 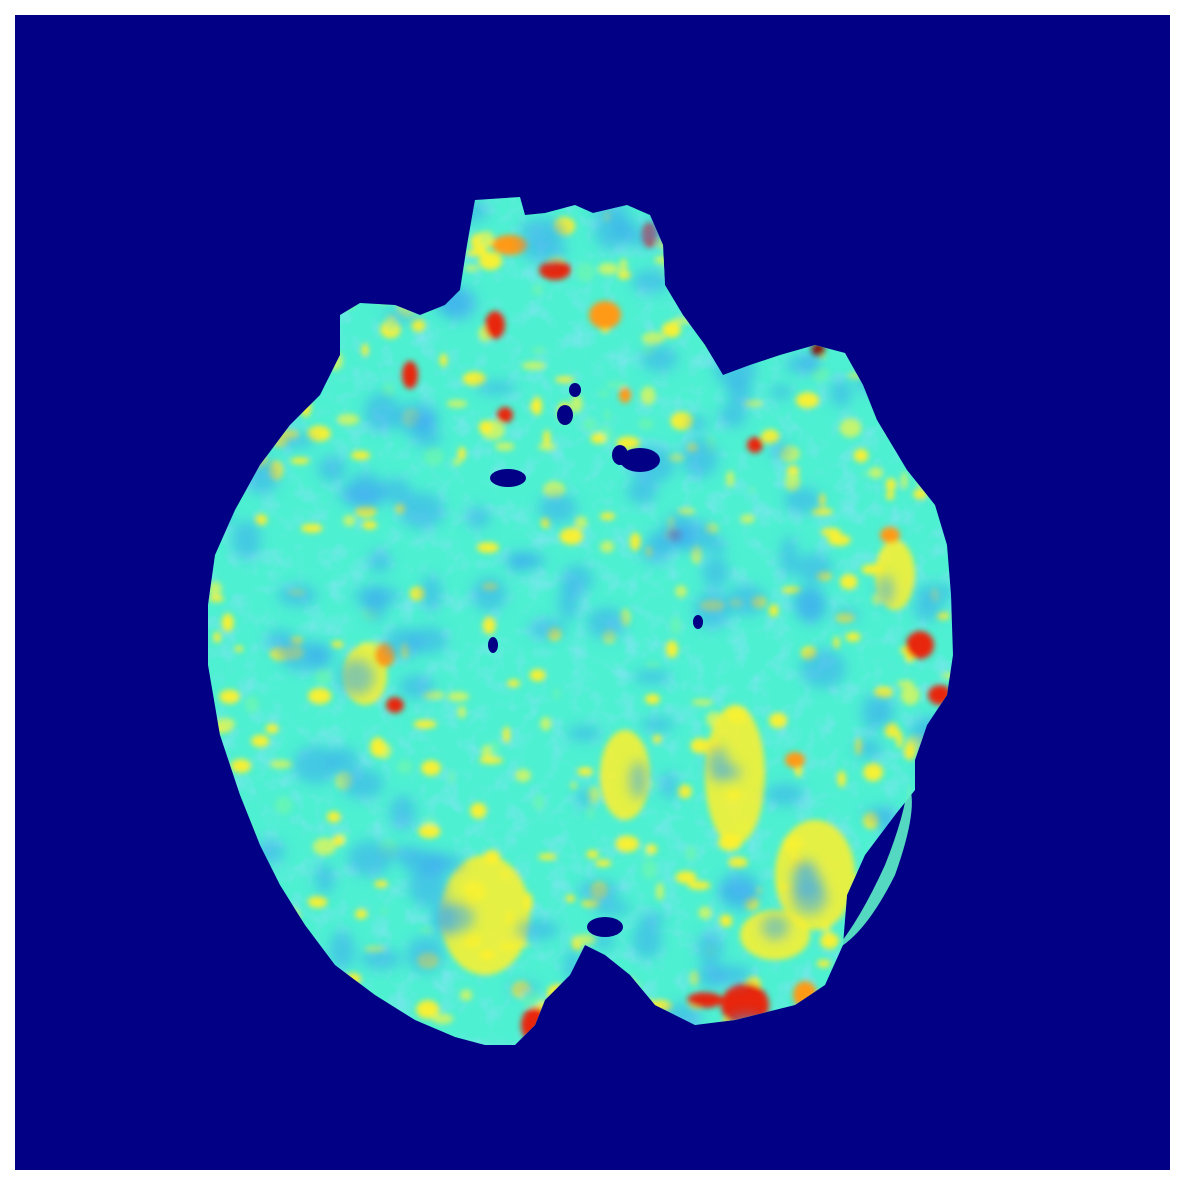 What do you see at coordinates (485, 915) in the screenshot?
I see `high-perfusion-patch` at bounding box center [485, 915].